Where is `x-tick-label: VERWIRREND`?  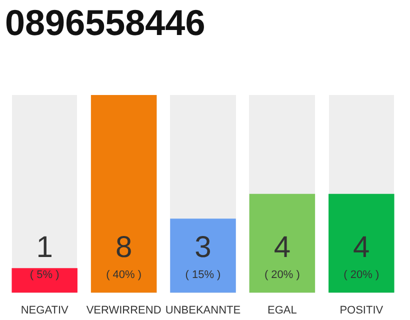
x-tick-label: VERWIRREND is located at coordinates (124, 310).